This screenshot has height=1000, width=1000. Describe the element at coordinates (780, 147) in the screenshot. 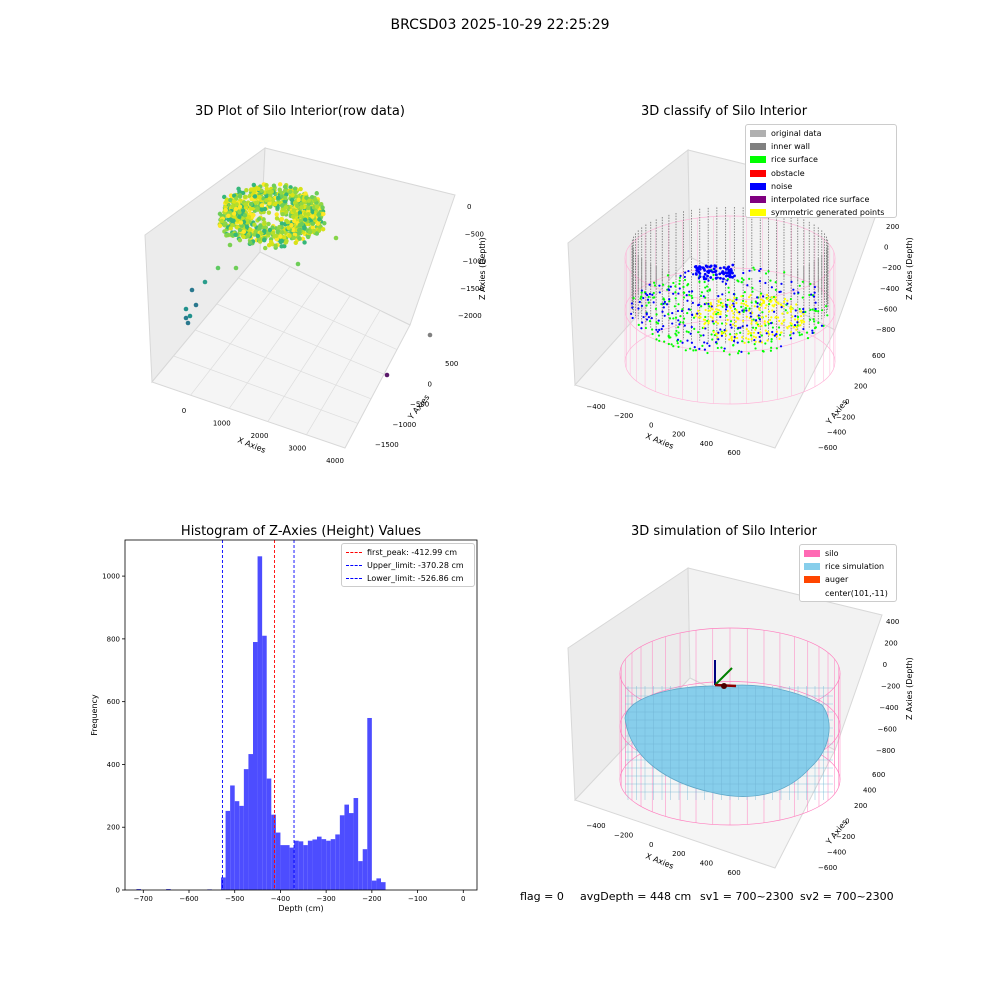

I see `classify-legend-item: inner wall` at that location.